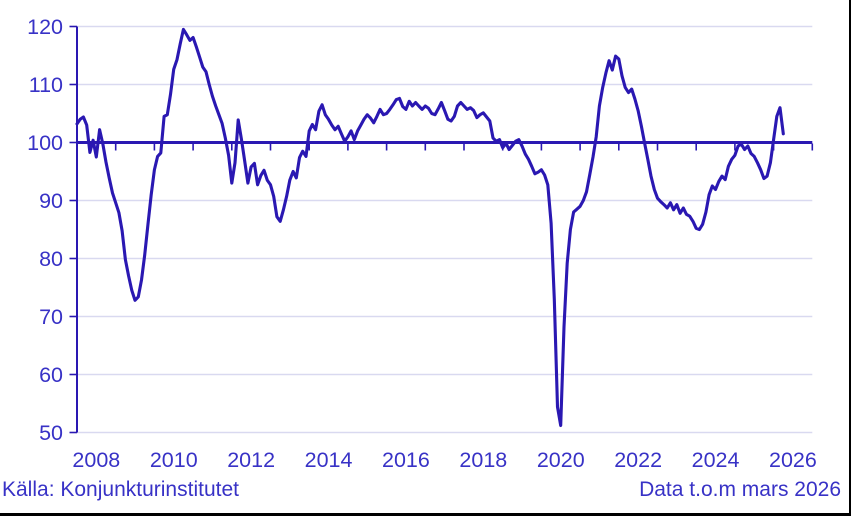 The width and height of the screenshot is (851, 516). I want to click on x-tick-label-2016: 2016, so click(406, 460).